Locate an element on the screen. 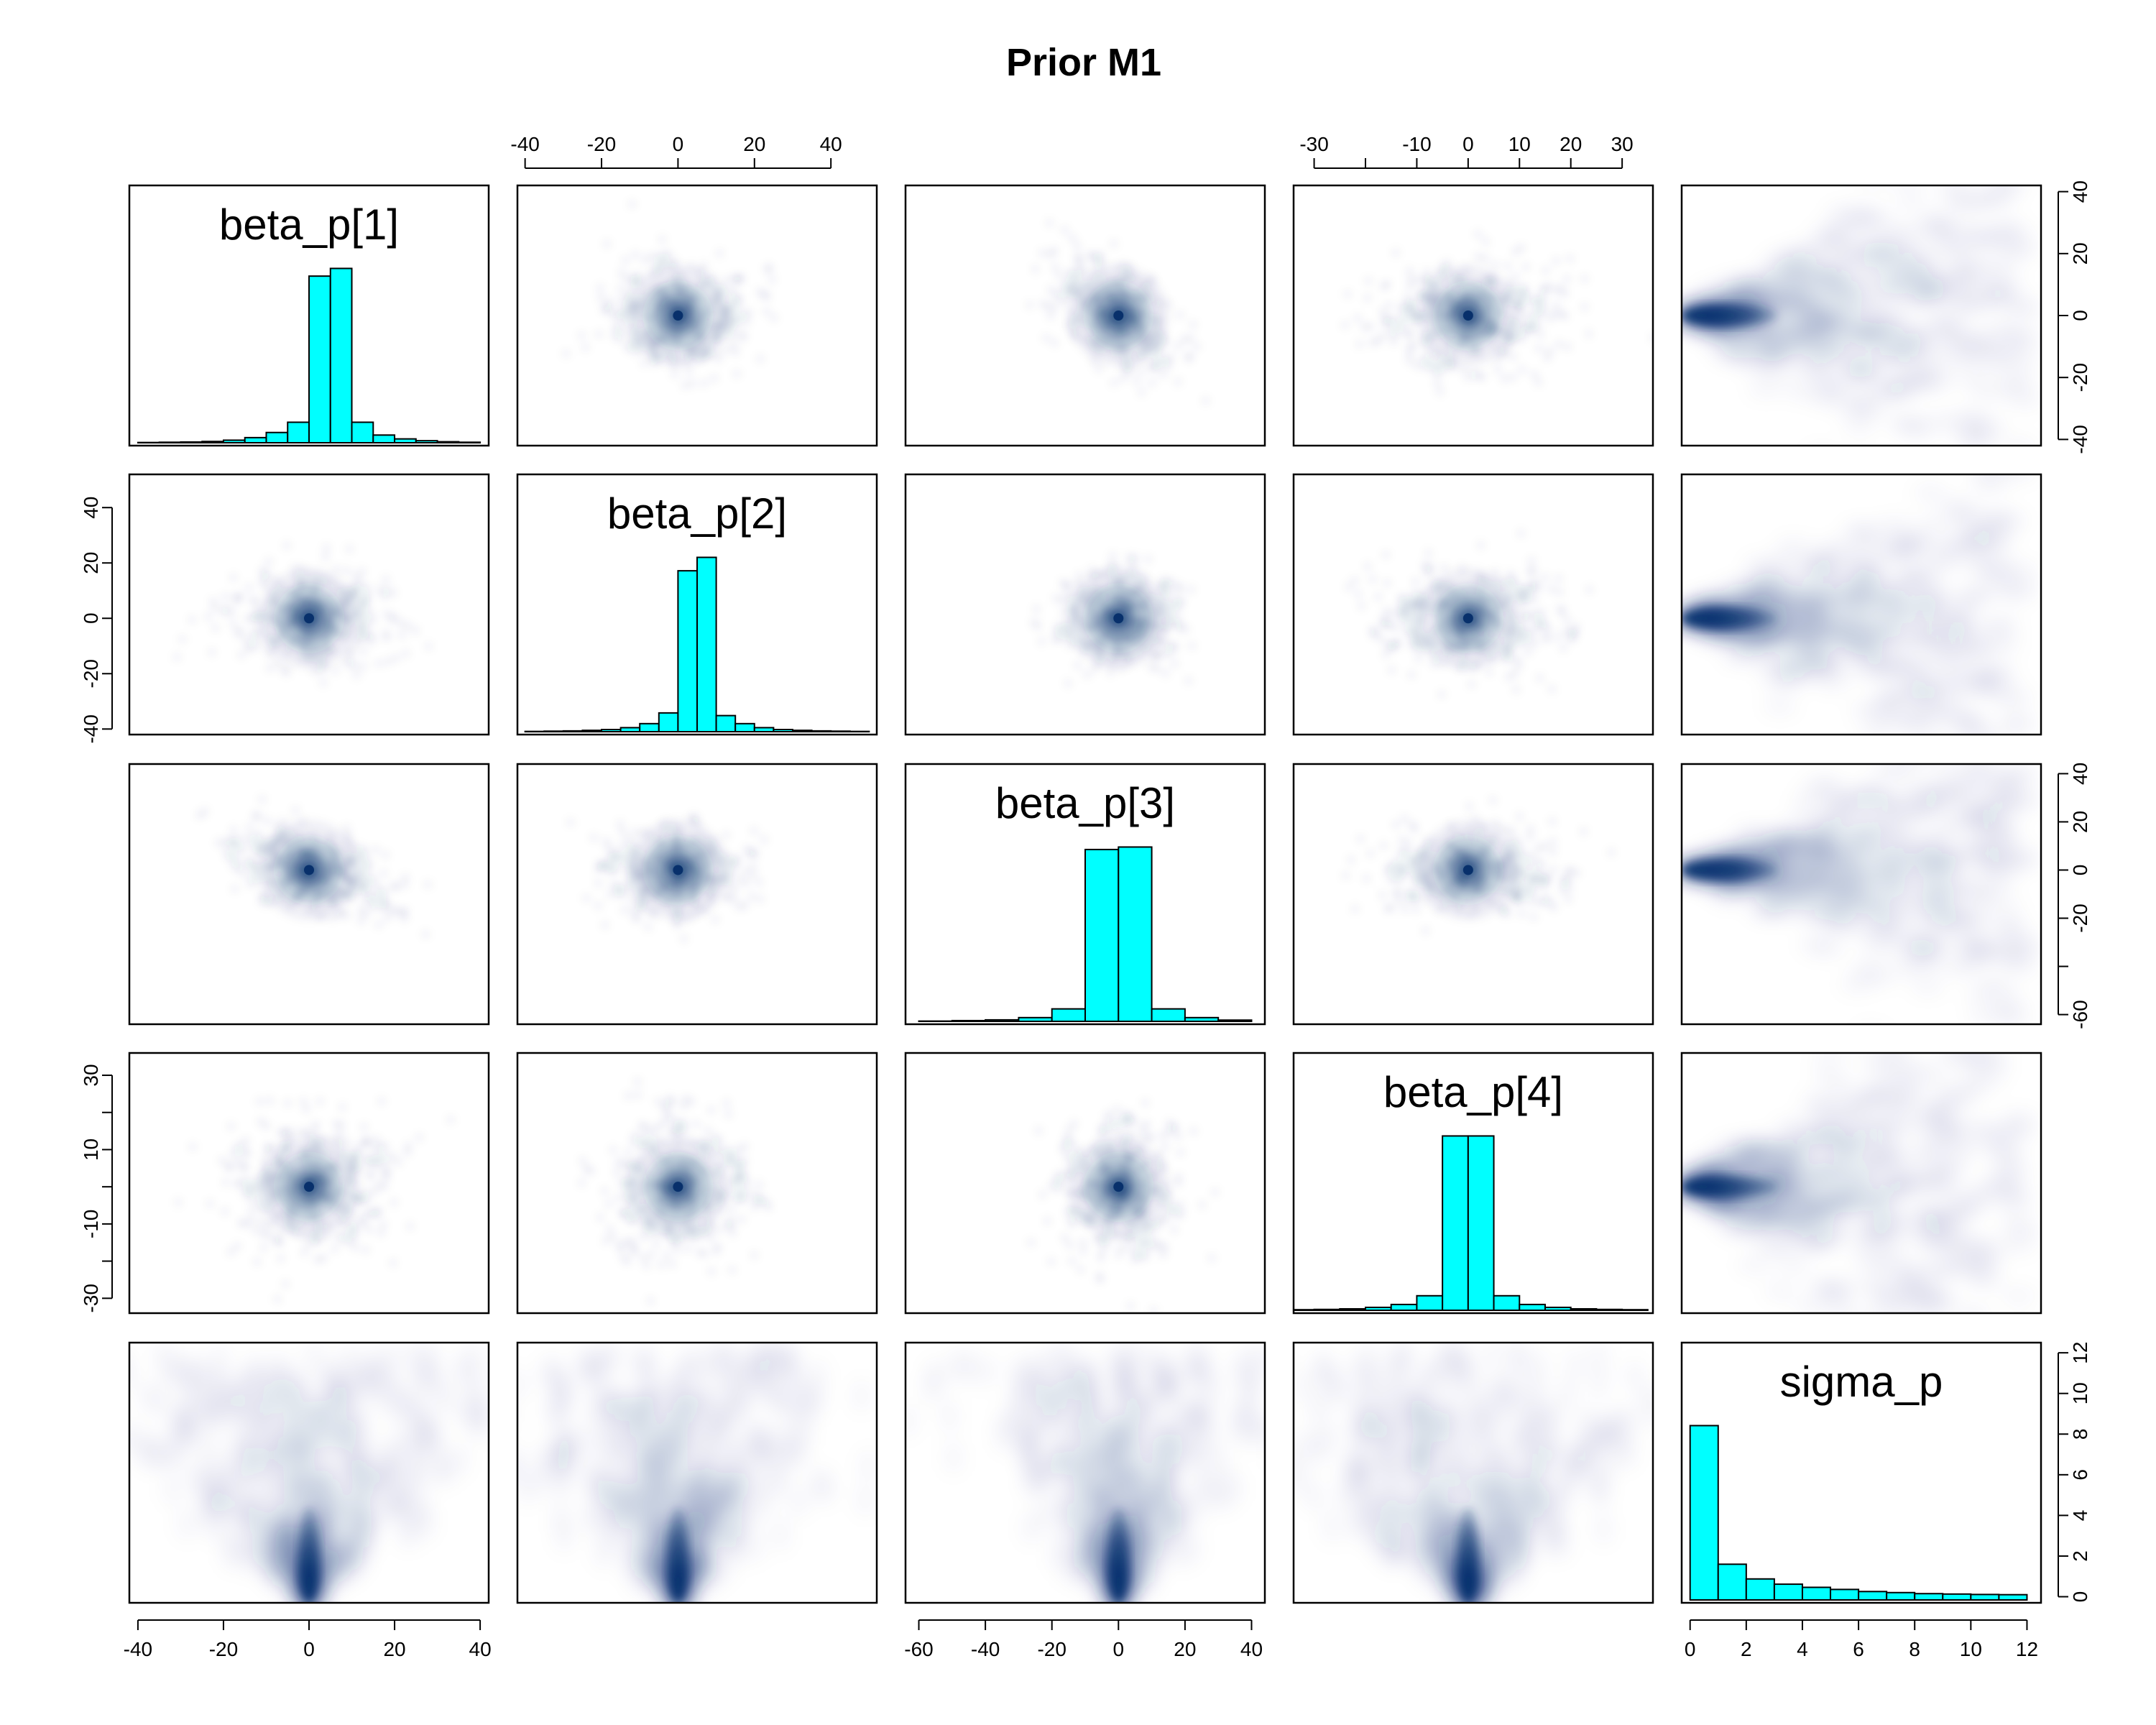 This screenshot has height=1725, width=2156. axis-bottom-5: 0 2 4 6 8 10 12 is located at coordinates (1861, 1639).